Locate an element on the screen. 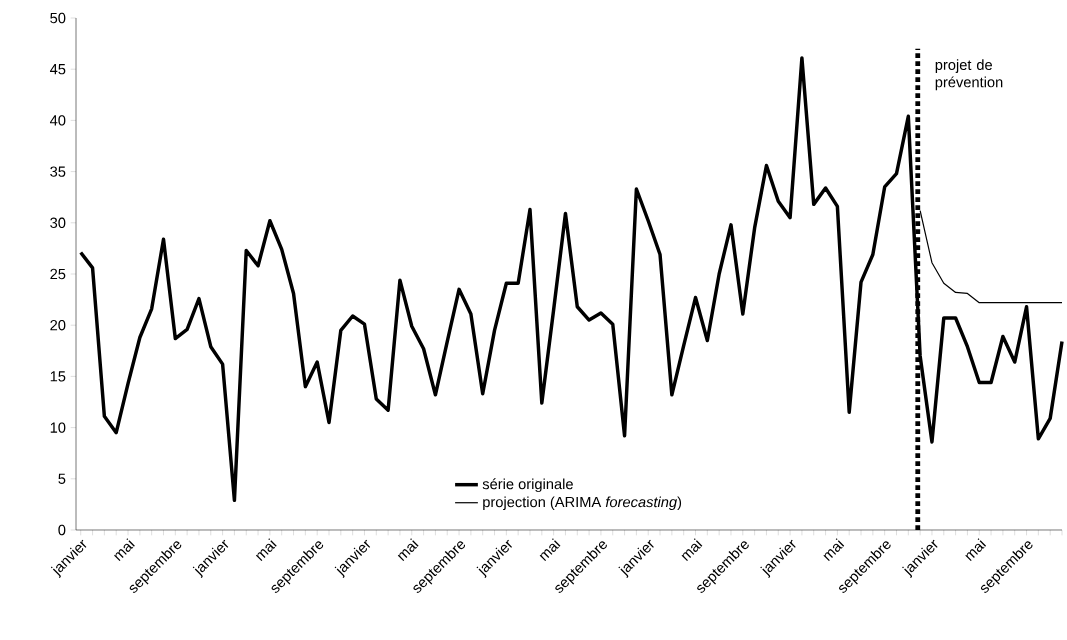  y-tick-label: 0 is located at coordinates (62, 530).